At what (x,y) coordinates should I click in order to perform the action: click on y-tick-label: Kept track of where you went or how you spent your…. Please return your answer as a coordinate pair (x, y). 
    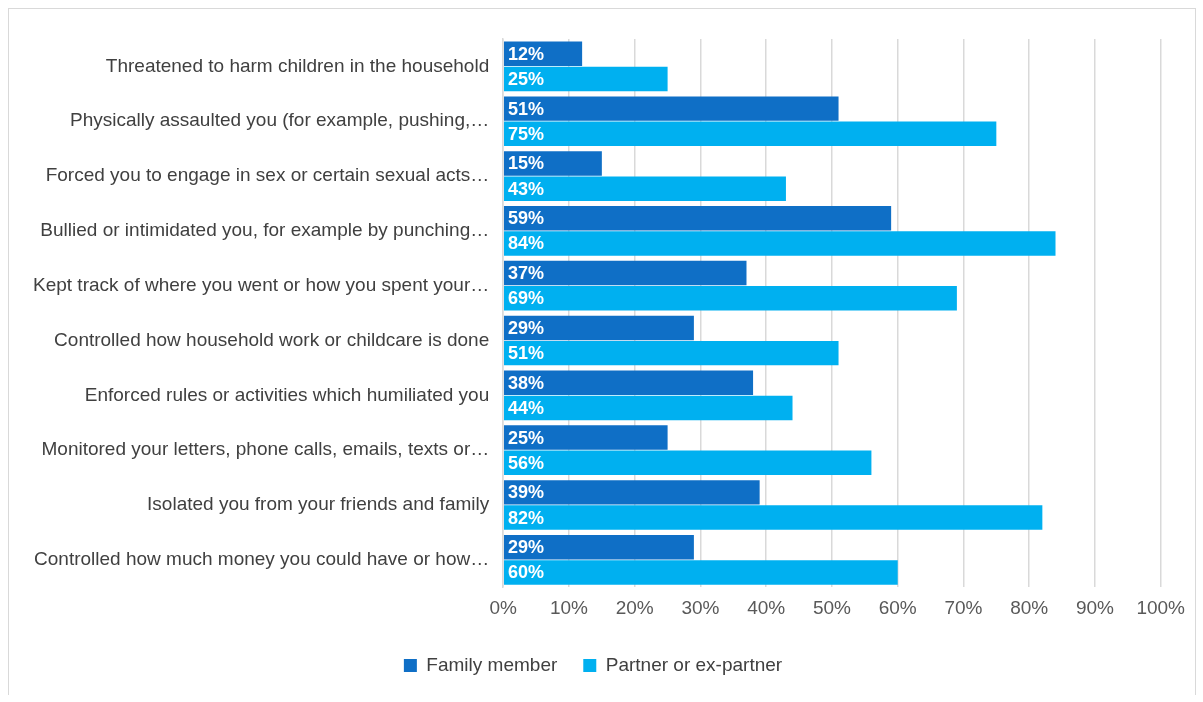
    Looking at the image, I should click on (261, 284).